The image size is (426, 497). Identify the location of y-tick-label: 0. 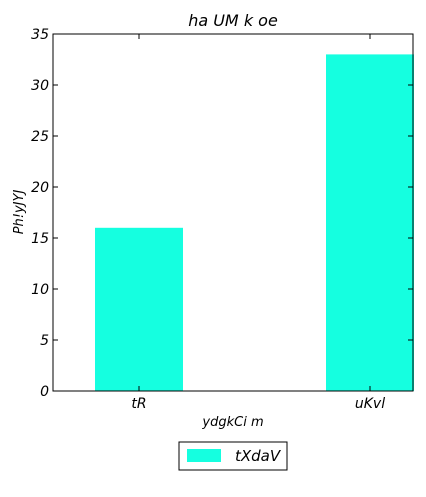
(44, 392).